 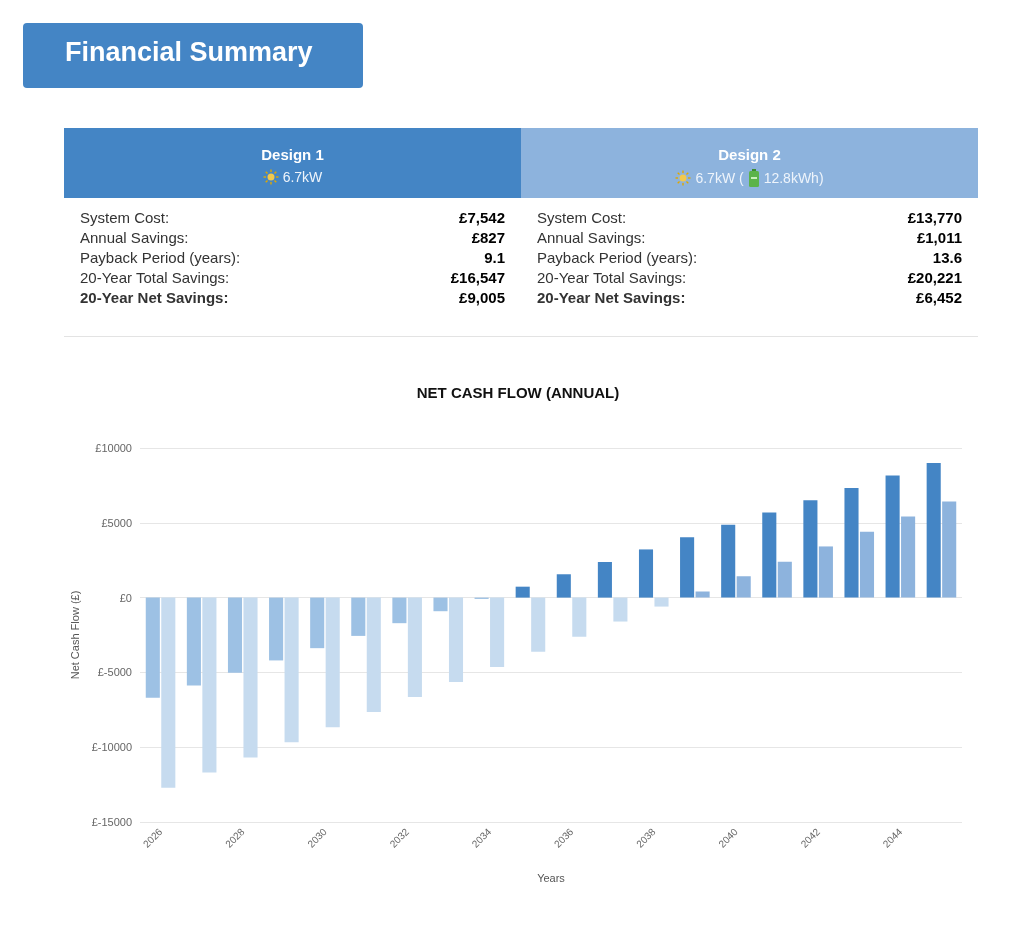 I want to click on text: 6.7kW (, so click(x=719, y=178).